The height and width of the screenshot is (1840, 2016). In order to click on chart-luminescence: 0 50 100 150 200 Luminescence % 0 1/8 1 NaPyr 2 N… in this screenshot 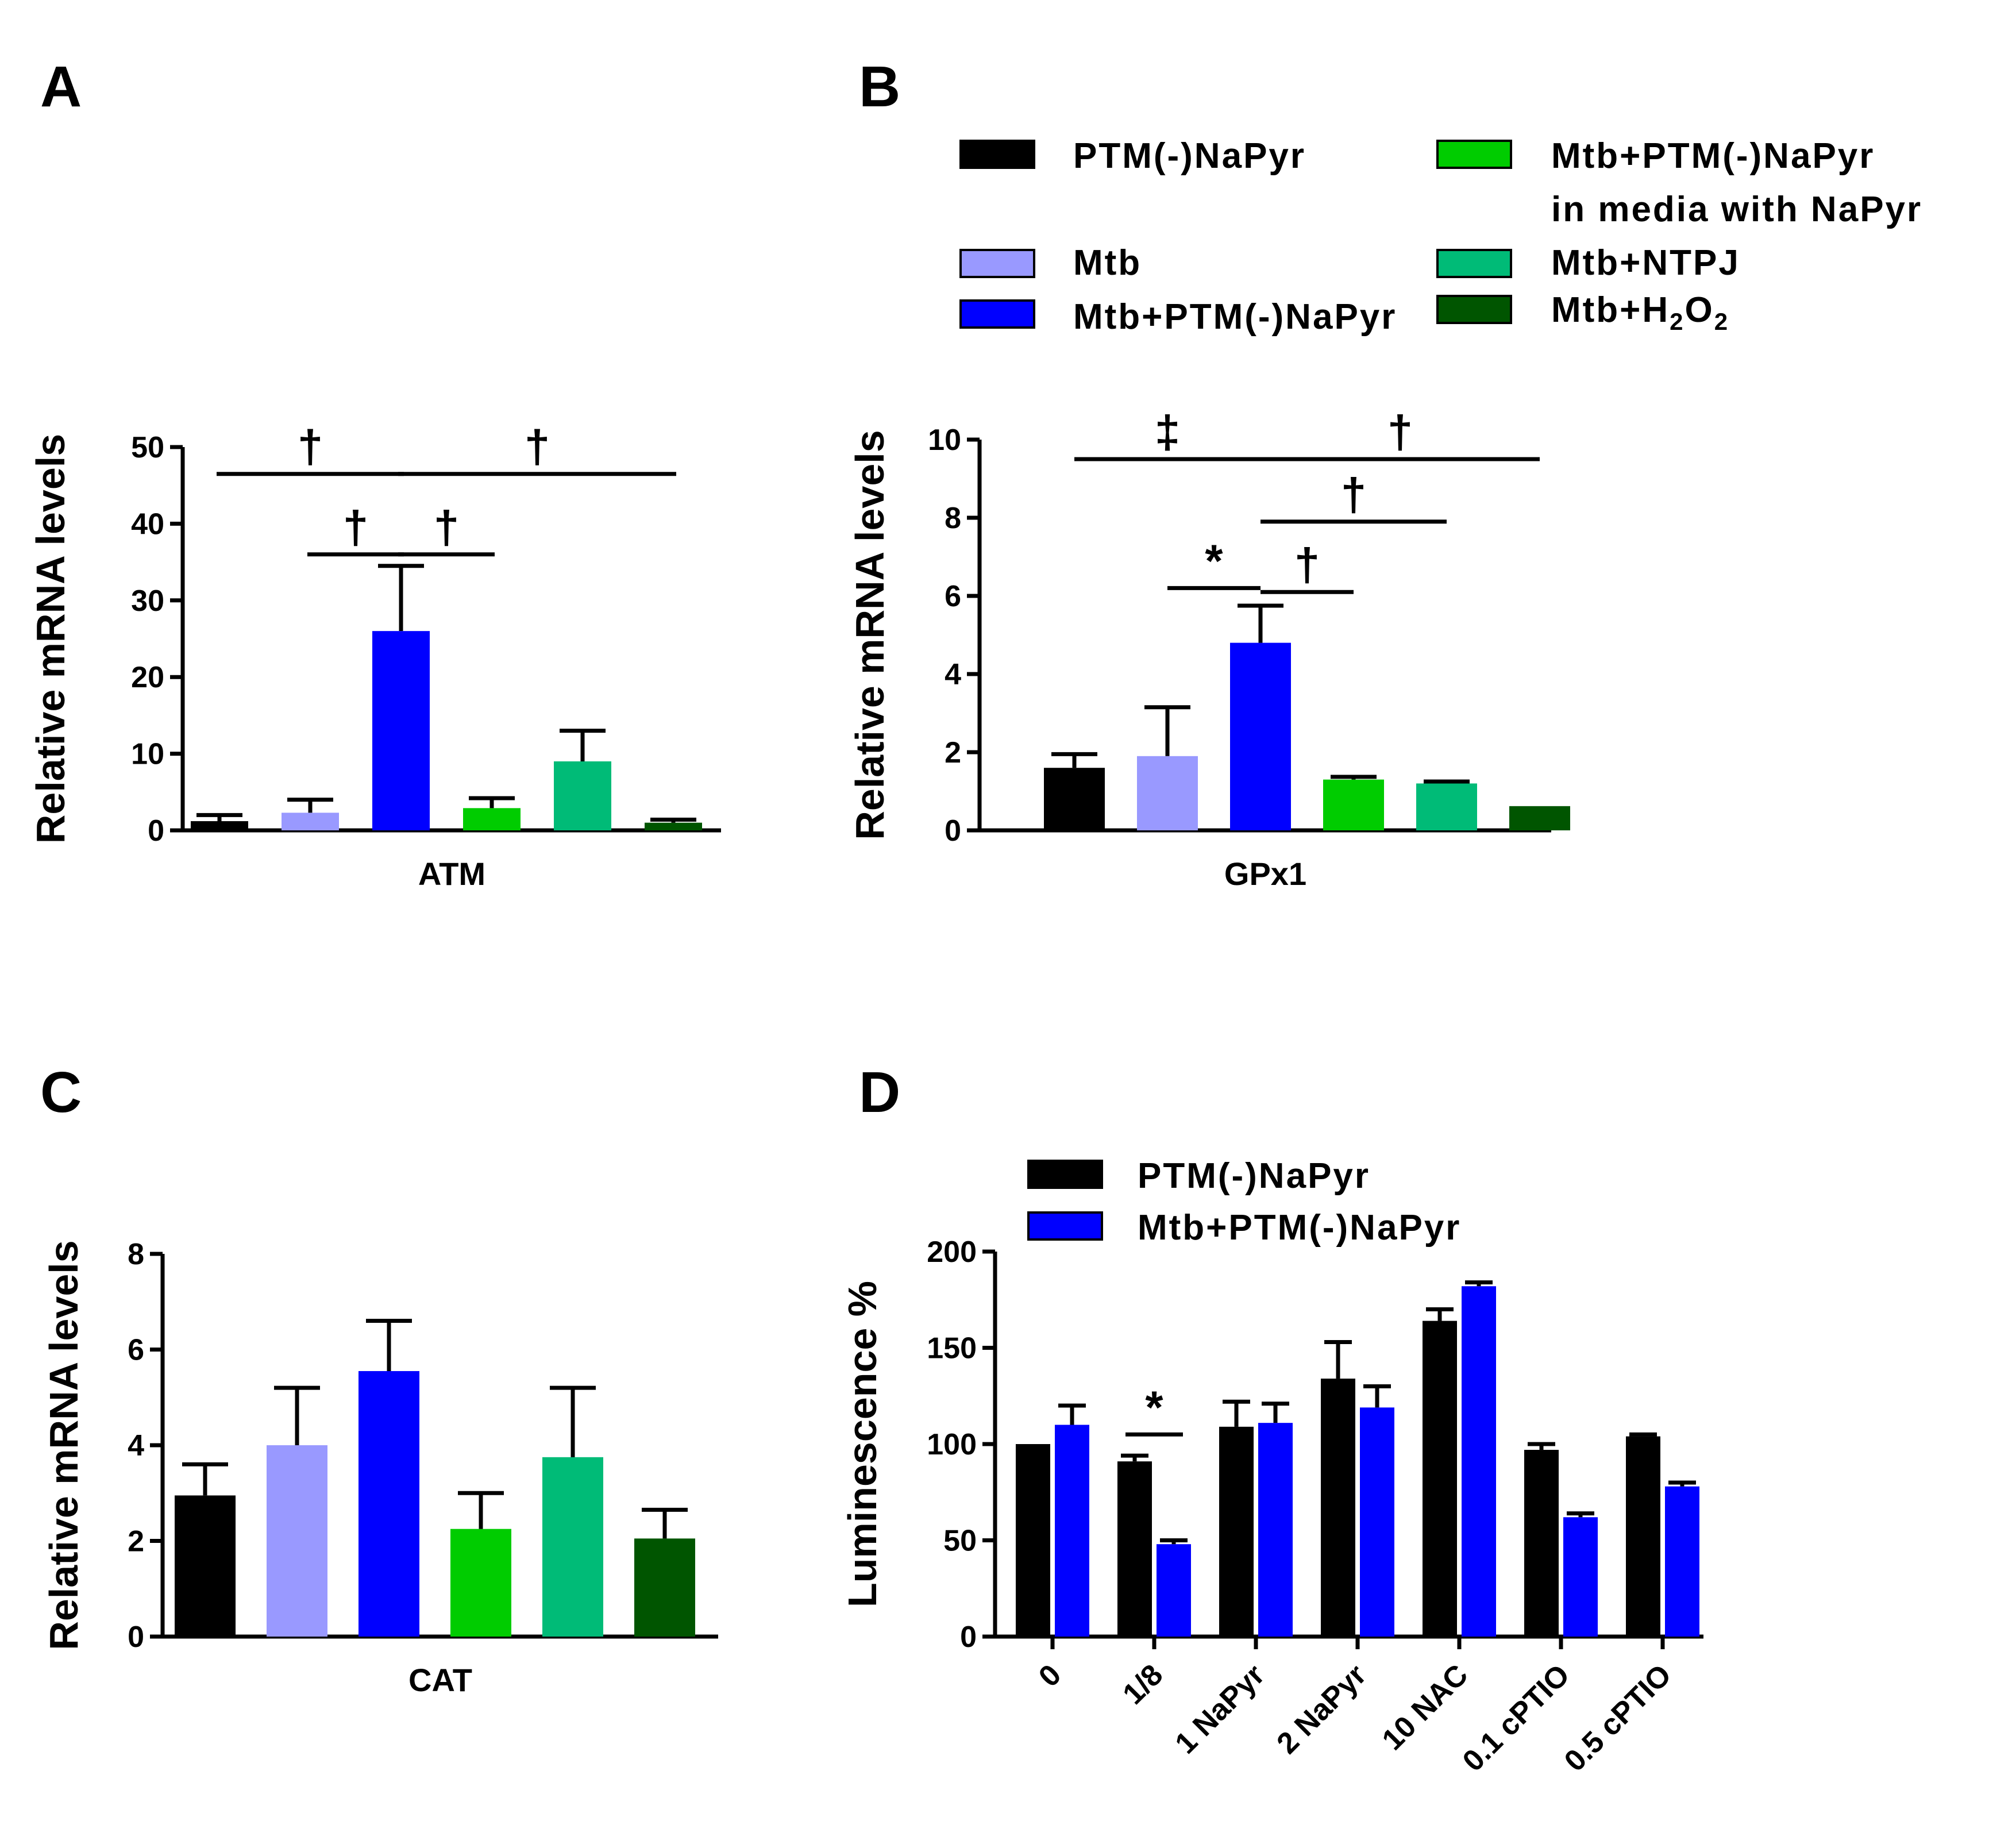, I will do `click(1271, 1506)`.